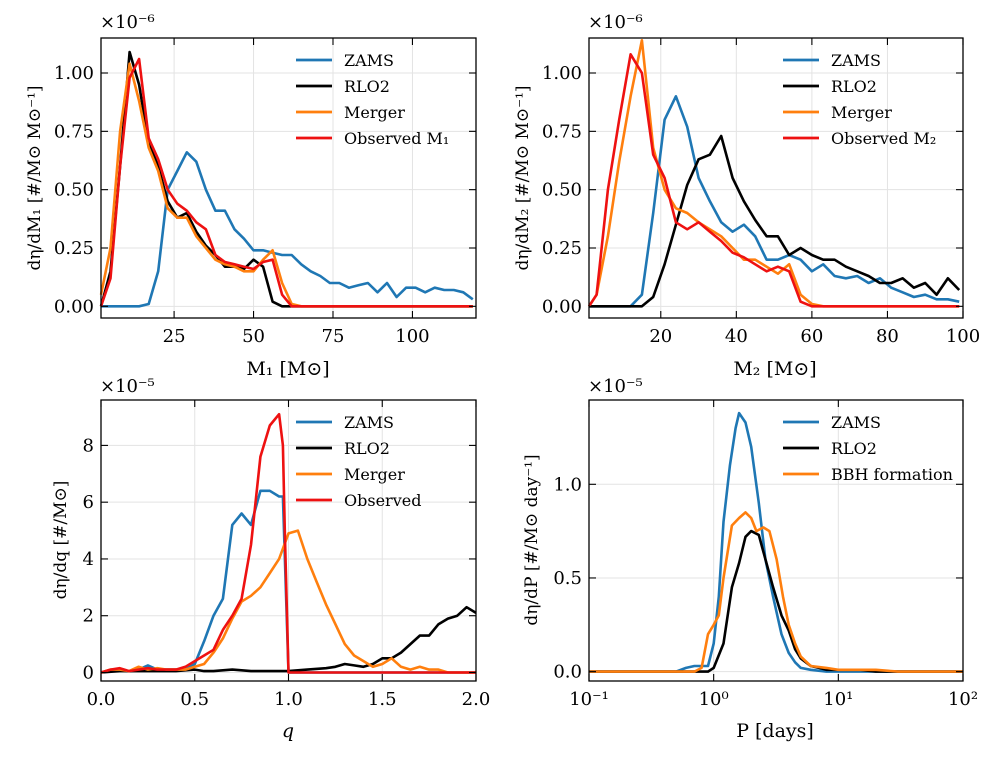  What do you see at coordinates (288, 699) in the screenshot?
I see `x-tick-label: 1.0` at bounding box center [288, 699].